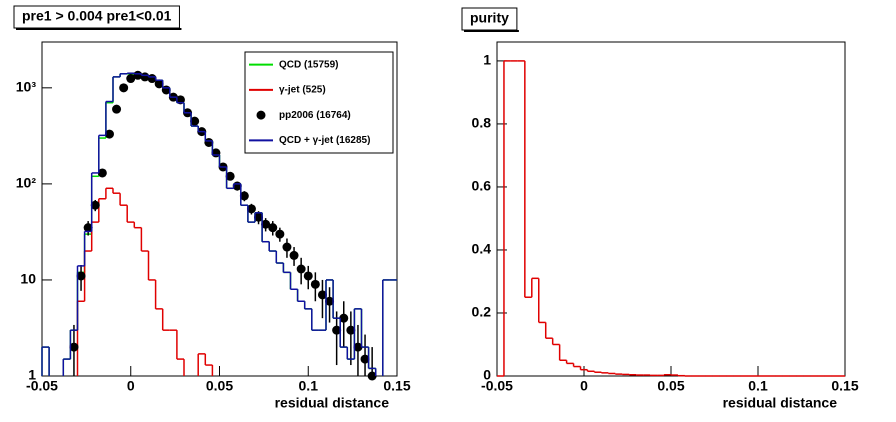 The height and width of the screenshot is (422, 896). What do you see at coordinates (97, 16) in the screenshot?
I see `chart-title: pre1 > 0.004 pre1<0.01` at bounding box center [97, 16].